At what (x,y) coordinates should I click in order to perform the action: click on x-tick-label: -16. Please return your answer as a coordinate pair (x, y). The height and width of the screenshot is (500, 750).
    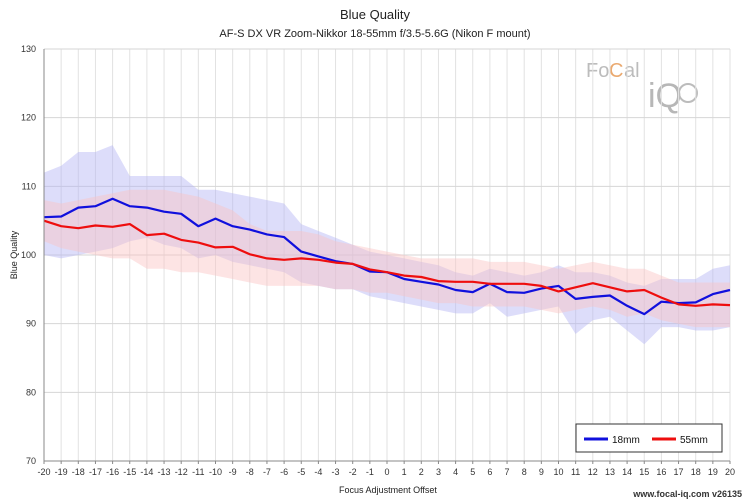
    Looking at the image, I should click on (112, 472).